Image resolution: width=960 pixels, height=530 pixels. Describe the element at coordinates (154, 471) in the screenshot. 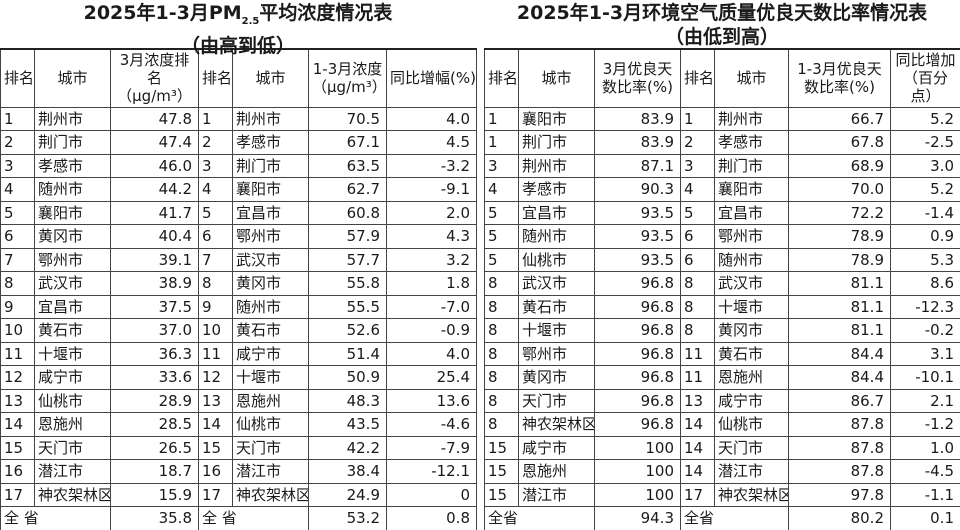

I see `value-cell: 18.7` at that location.